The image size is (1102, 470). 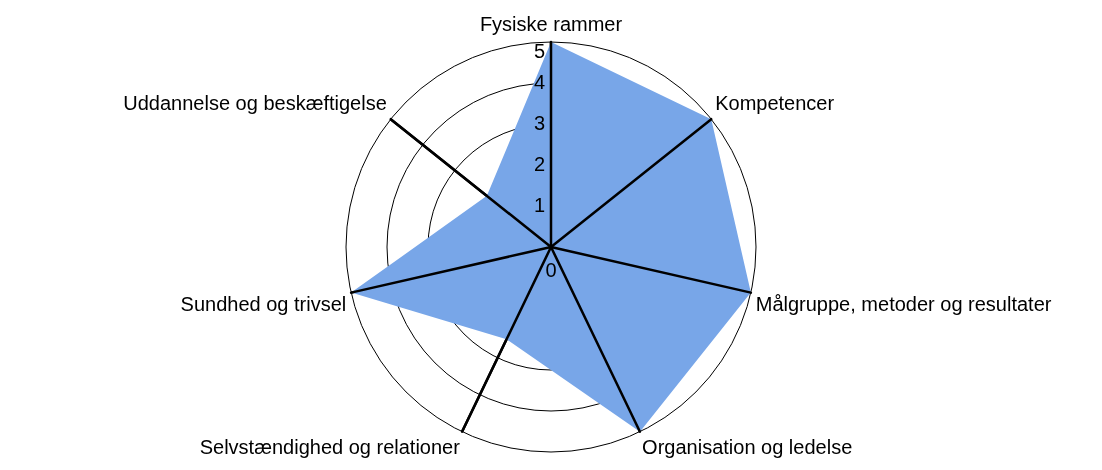 What do you see at coordinates (551, 23) in the screenshot?
I see `spoke-label: Fysiske rammer` at bounding box center [551, 23].